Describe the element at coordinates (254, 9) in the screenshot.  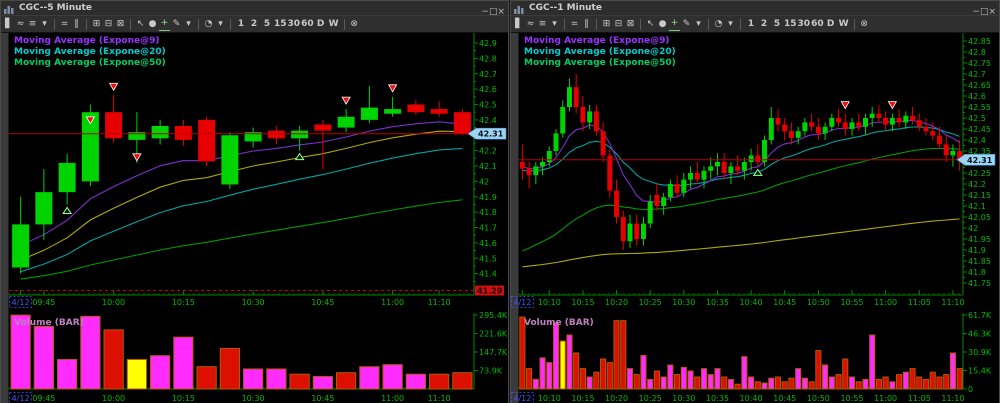
I see `titlebar: CGC--5 Minute −□×` at that location.